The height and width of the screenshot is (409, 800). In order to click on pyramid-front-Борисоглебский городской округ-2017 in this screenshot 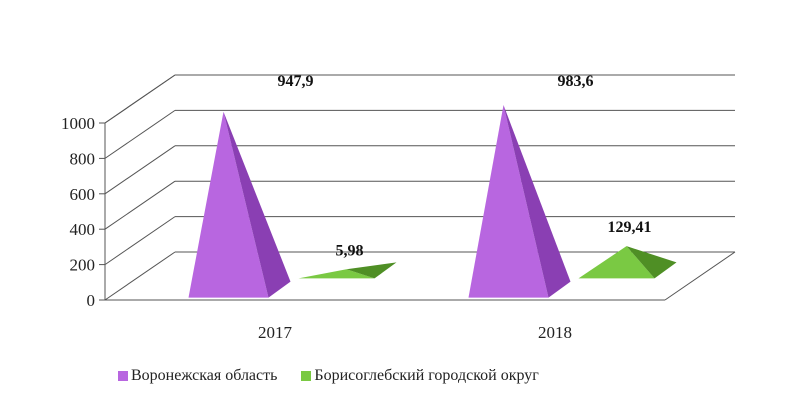, I will do `click(336, 274)`.